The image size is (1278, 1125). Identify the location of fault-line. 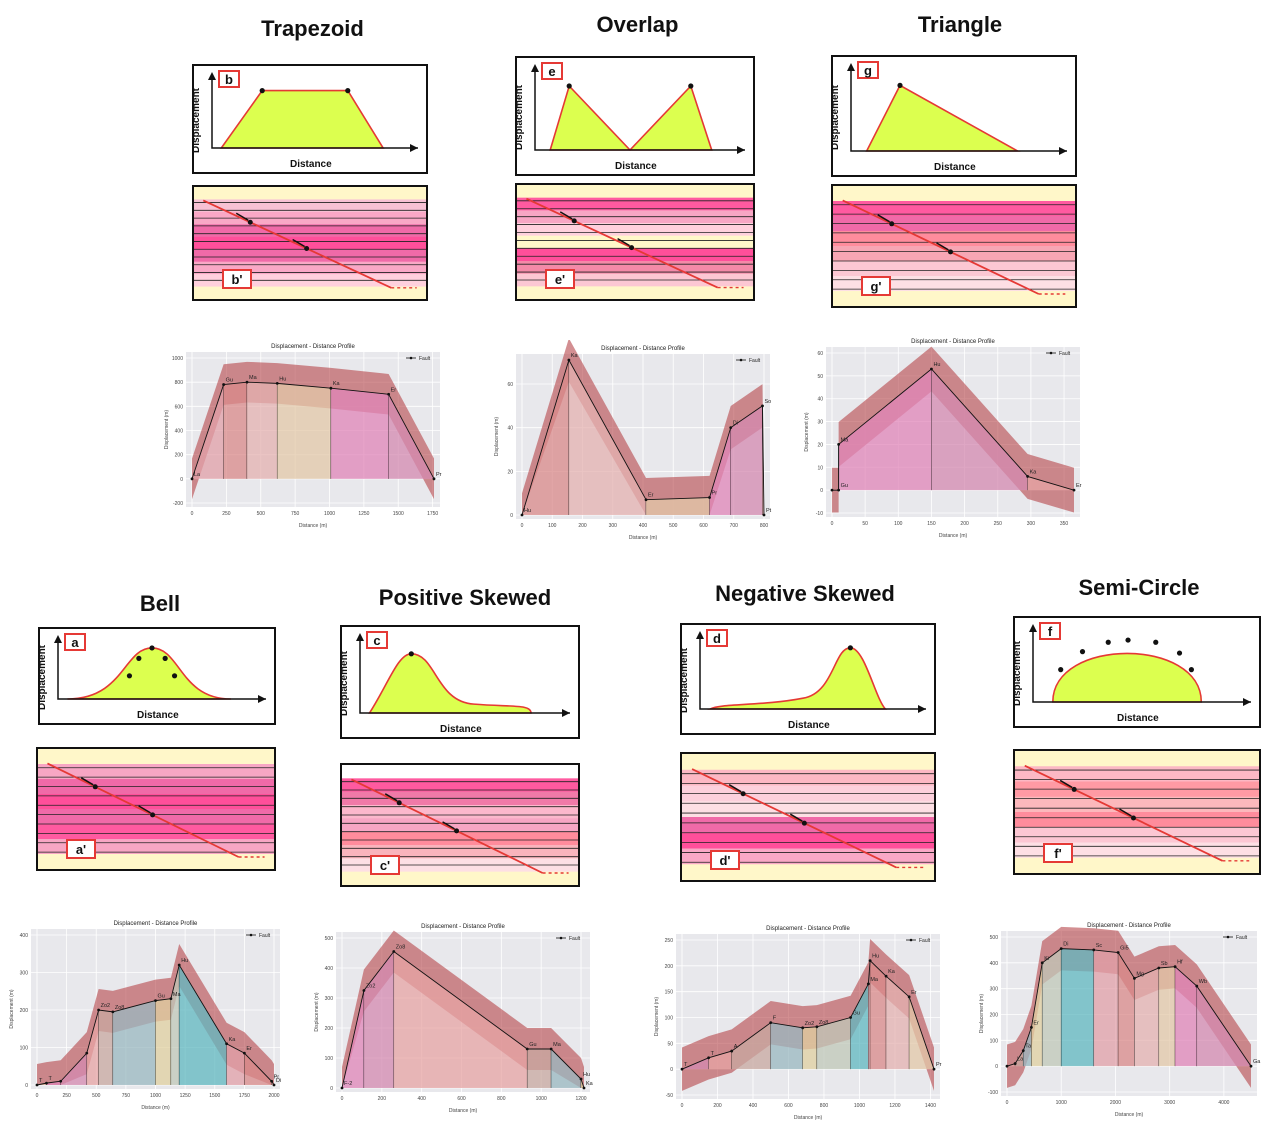
(297, 244).